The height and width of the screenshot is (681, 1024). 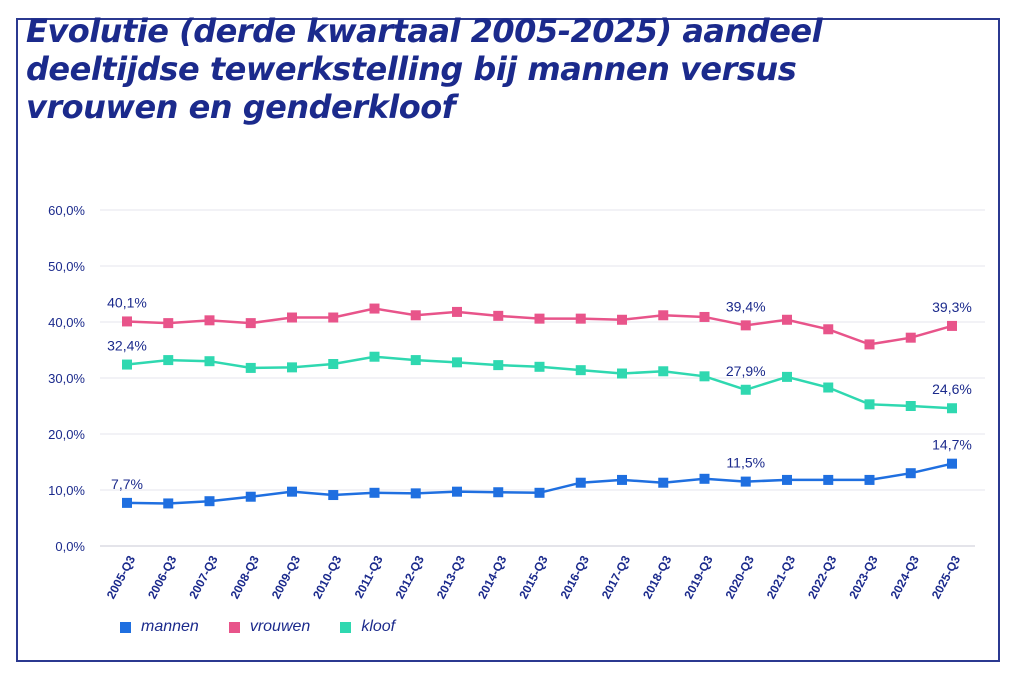 What do you see at coordinates (952, 307) in the screenshot?
I see `data-label: 39,3%` at bounding box center [952, 307].